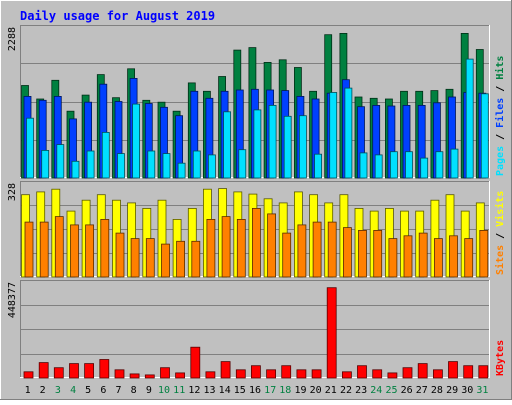 The image size is (512, 405). Describe the element at coordinates (300, 390) in the screenshot. I see `x-tick-label-day-19: 19` at that location.